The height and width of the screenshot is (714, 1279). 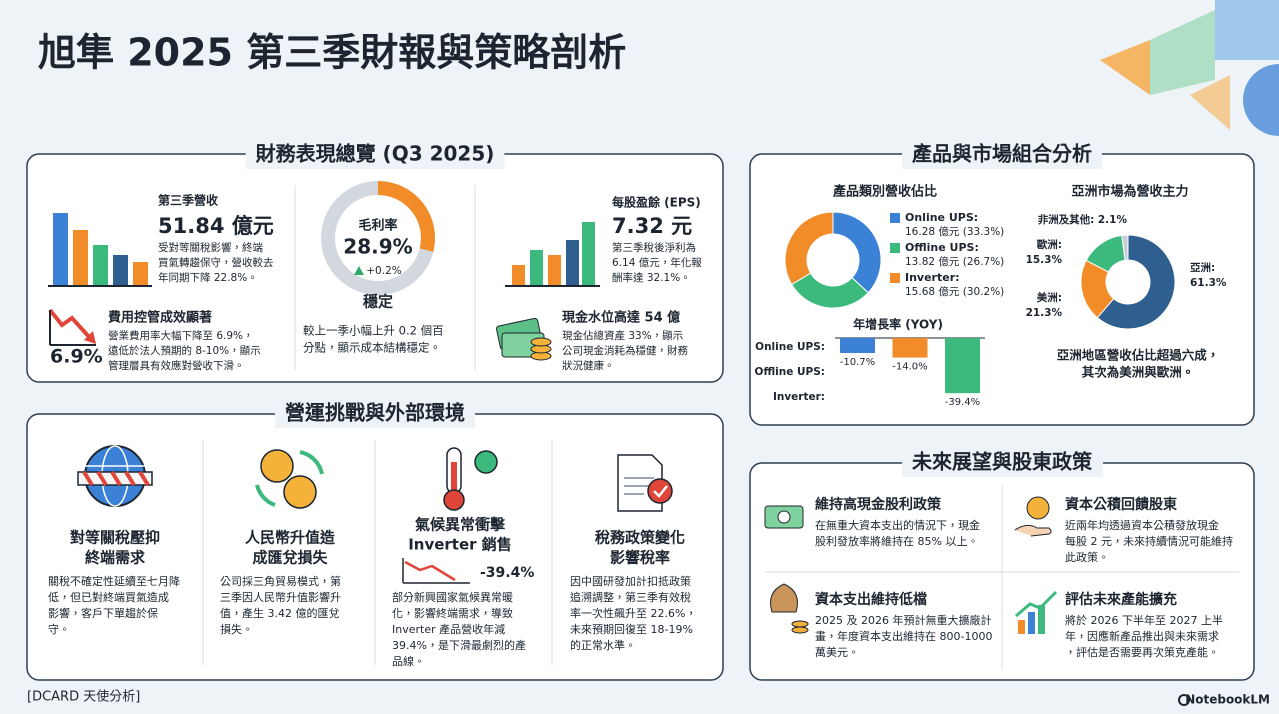 What do you see at coordinates (1121, 599) in the screenshot?
I see `outlook-title: 評估未來產能擴充` at bounding box center [1121, 599].